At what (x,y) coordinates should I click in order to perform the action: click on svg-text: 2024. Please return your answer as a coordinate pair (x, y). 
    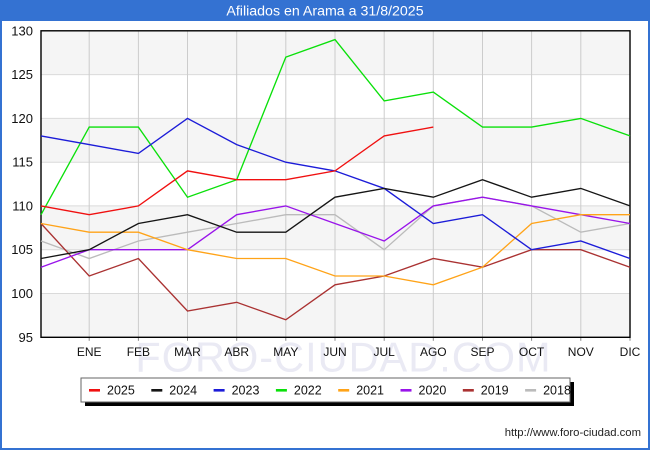
    Looking at the image, I should click on (183, 391).